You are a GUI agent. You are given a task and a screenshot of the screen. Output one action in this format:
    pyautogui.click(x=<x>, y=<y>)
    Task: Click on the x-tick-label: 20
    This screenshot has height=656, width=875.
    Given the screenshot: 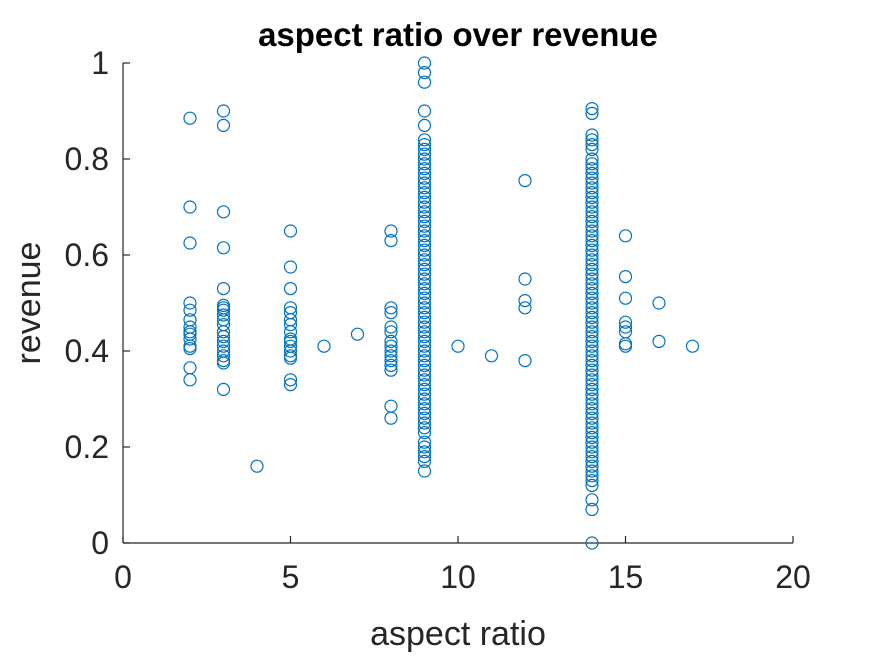 What is the action you would take?
    pyautogui.click(x=793, y=577)
    